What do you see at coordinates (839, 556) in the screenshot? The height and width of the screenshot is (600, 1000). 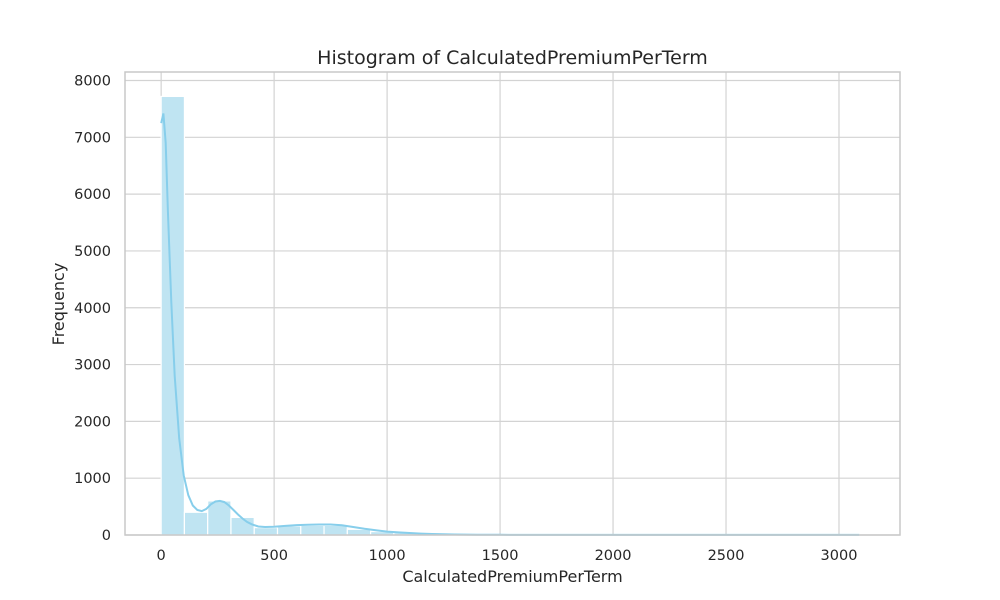 I see `x-tick-label: 3000` at bounding box center [839, 556].